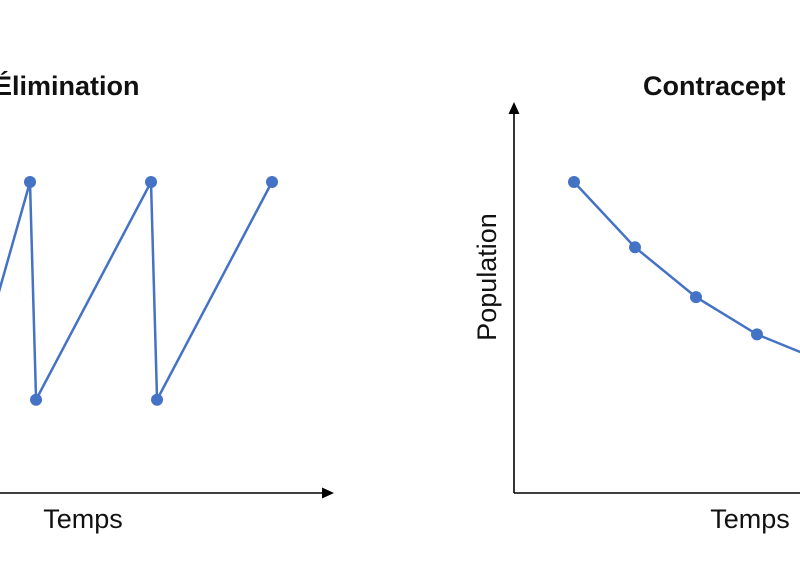  Describe the element at coordinates (750, 519) in the screenshot. I see `contraception-x-axis-label: Temps` at that location.